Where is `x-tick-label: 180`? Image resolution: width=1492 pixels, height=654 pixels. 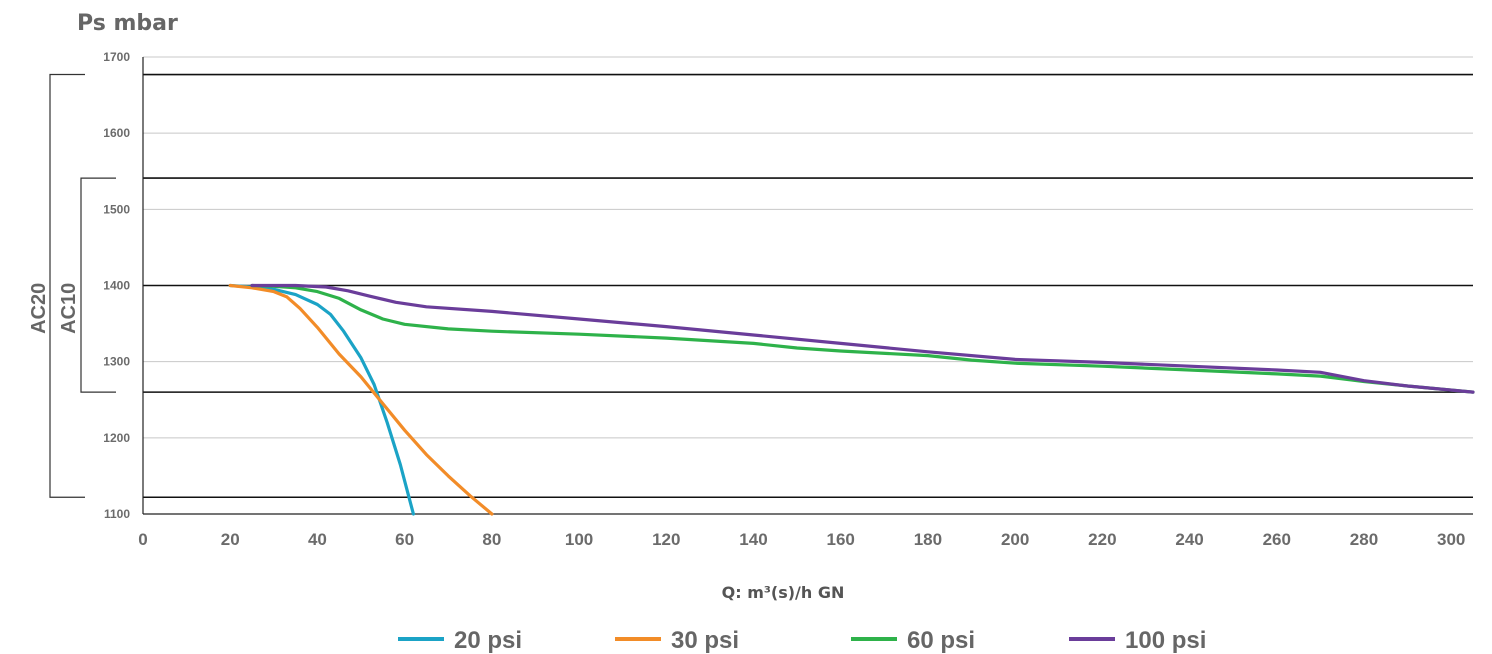
x-tick-label: 180 is located at coordinates (928, 539).